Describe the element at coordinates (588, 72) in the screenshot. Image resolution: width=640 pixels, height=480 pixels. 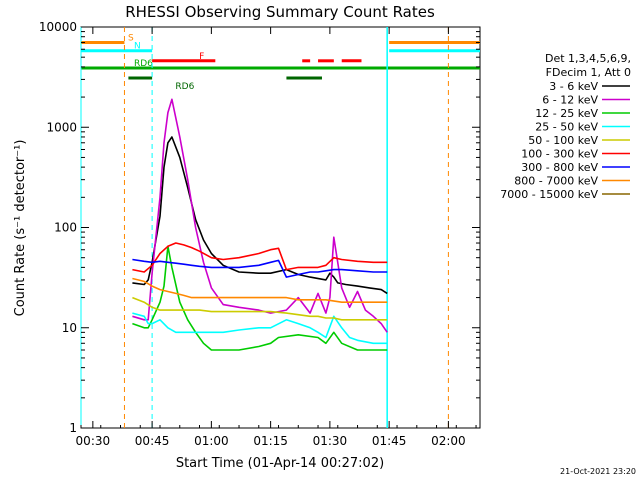
I see `legend-header-2: FDecim 1, Att 0` at that location.